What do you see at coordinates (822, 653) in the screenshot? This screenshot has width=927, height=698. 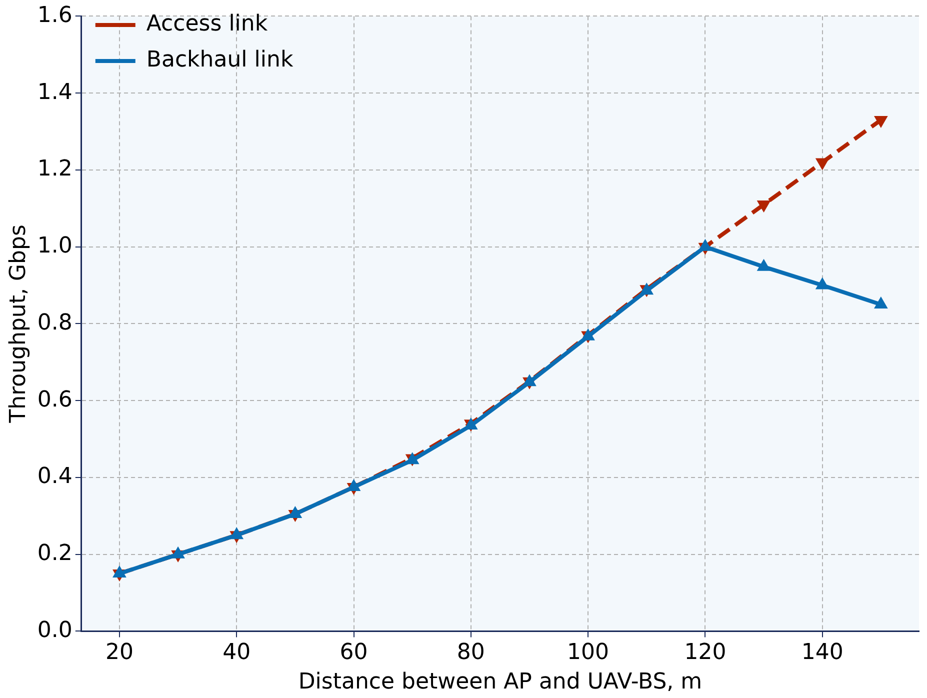 I see `x-tick-label: 140` at bounding box center [822, 653].